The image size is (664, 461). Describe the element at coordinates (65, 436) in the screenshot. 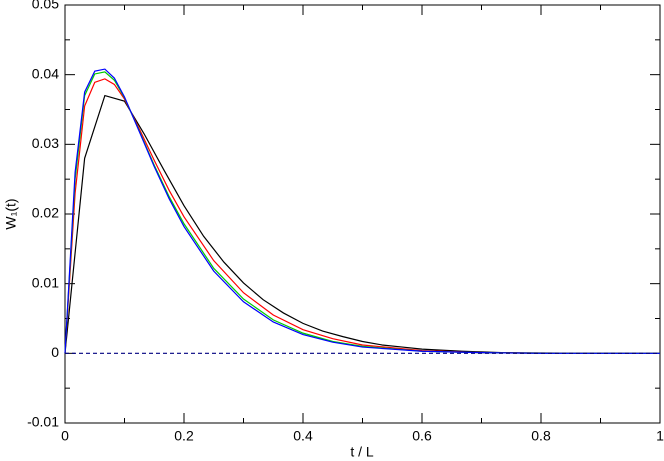

I see `x-tick-label: 0` at that location.